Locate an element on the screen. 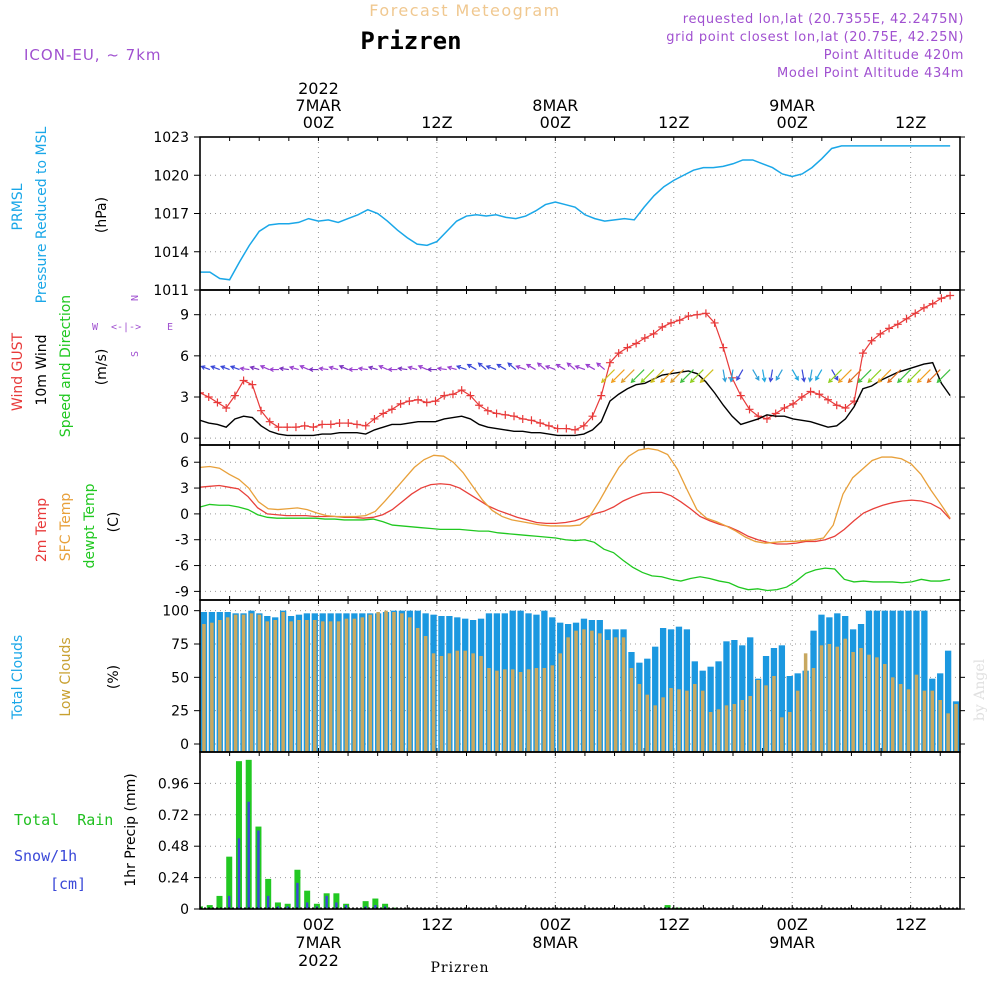 The height and width of the screenshot is (1000, 1000). precip-unit: 1hr Precip (mm) is located at coordinates (131, 829).